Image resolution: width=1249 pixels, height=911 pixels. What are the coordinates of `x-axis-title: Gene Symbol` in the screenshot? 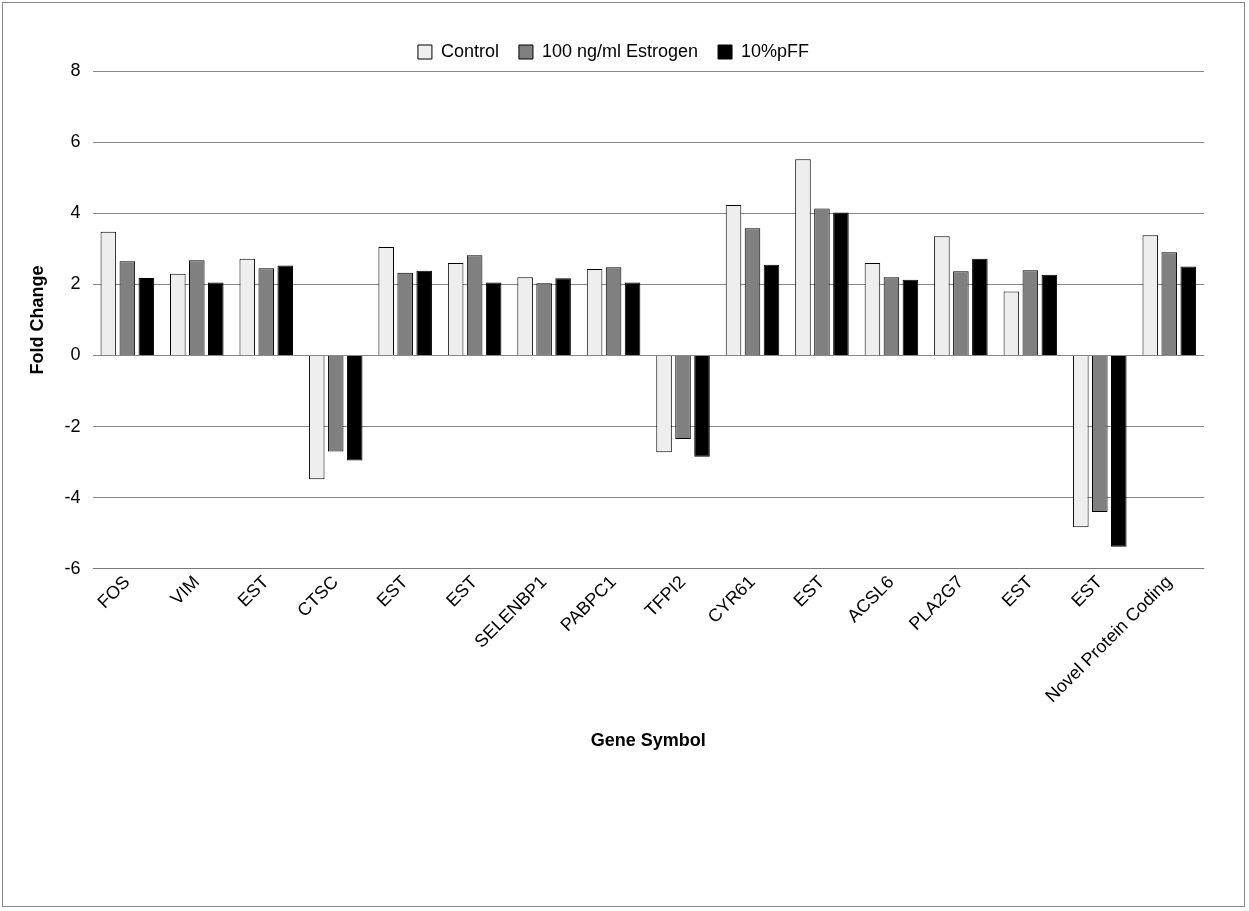 It's located at (648, 740).